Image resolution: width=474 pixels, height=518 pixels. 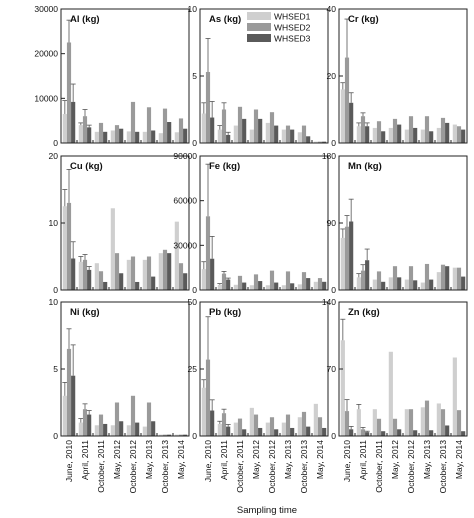 What do you see at coordinates (117, 459) in the screenshot?
I see `x-tick-label: May, 2012` at bounding box center [117, 459].